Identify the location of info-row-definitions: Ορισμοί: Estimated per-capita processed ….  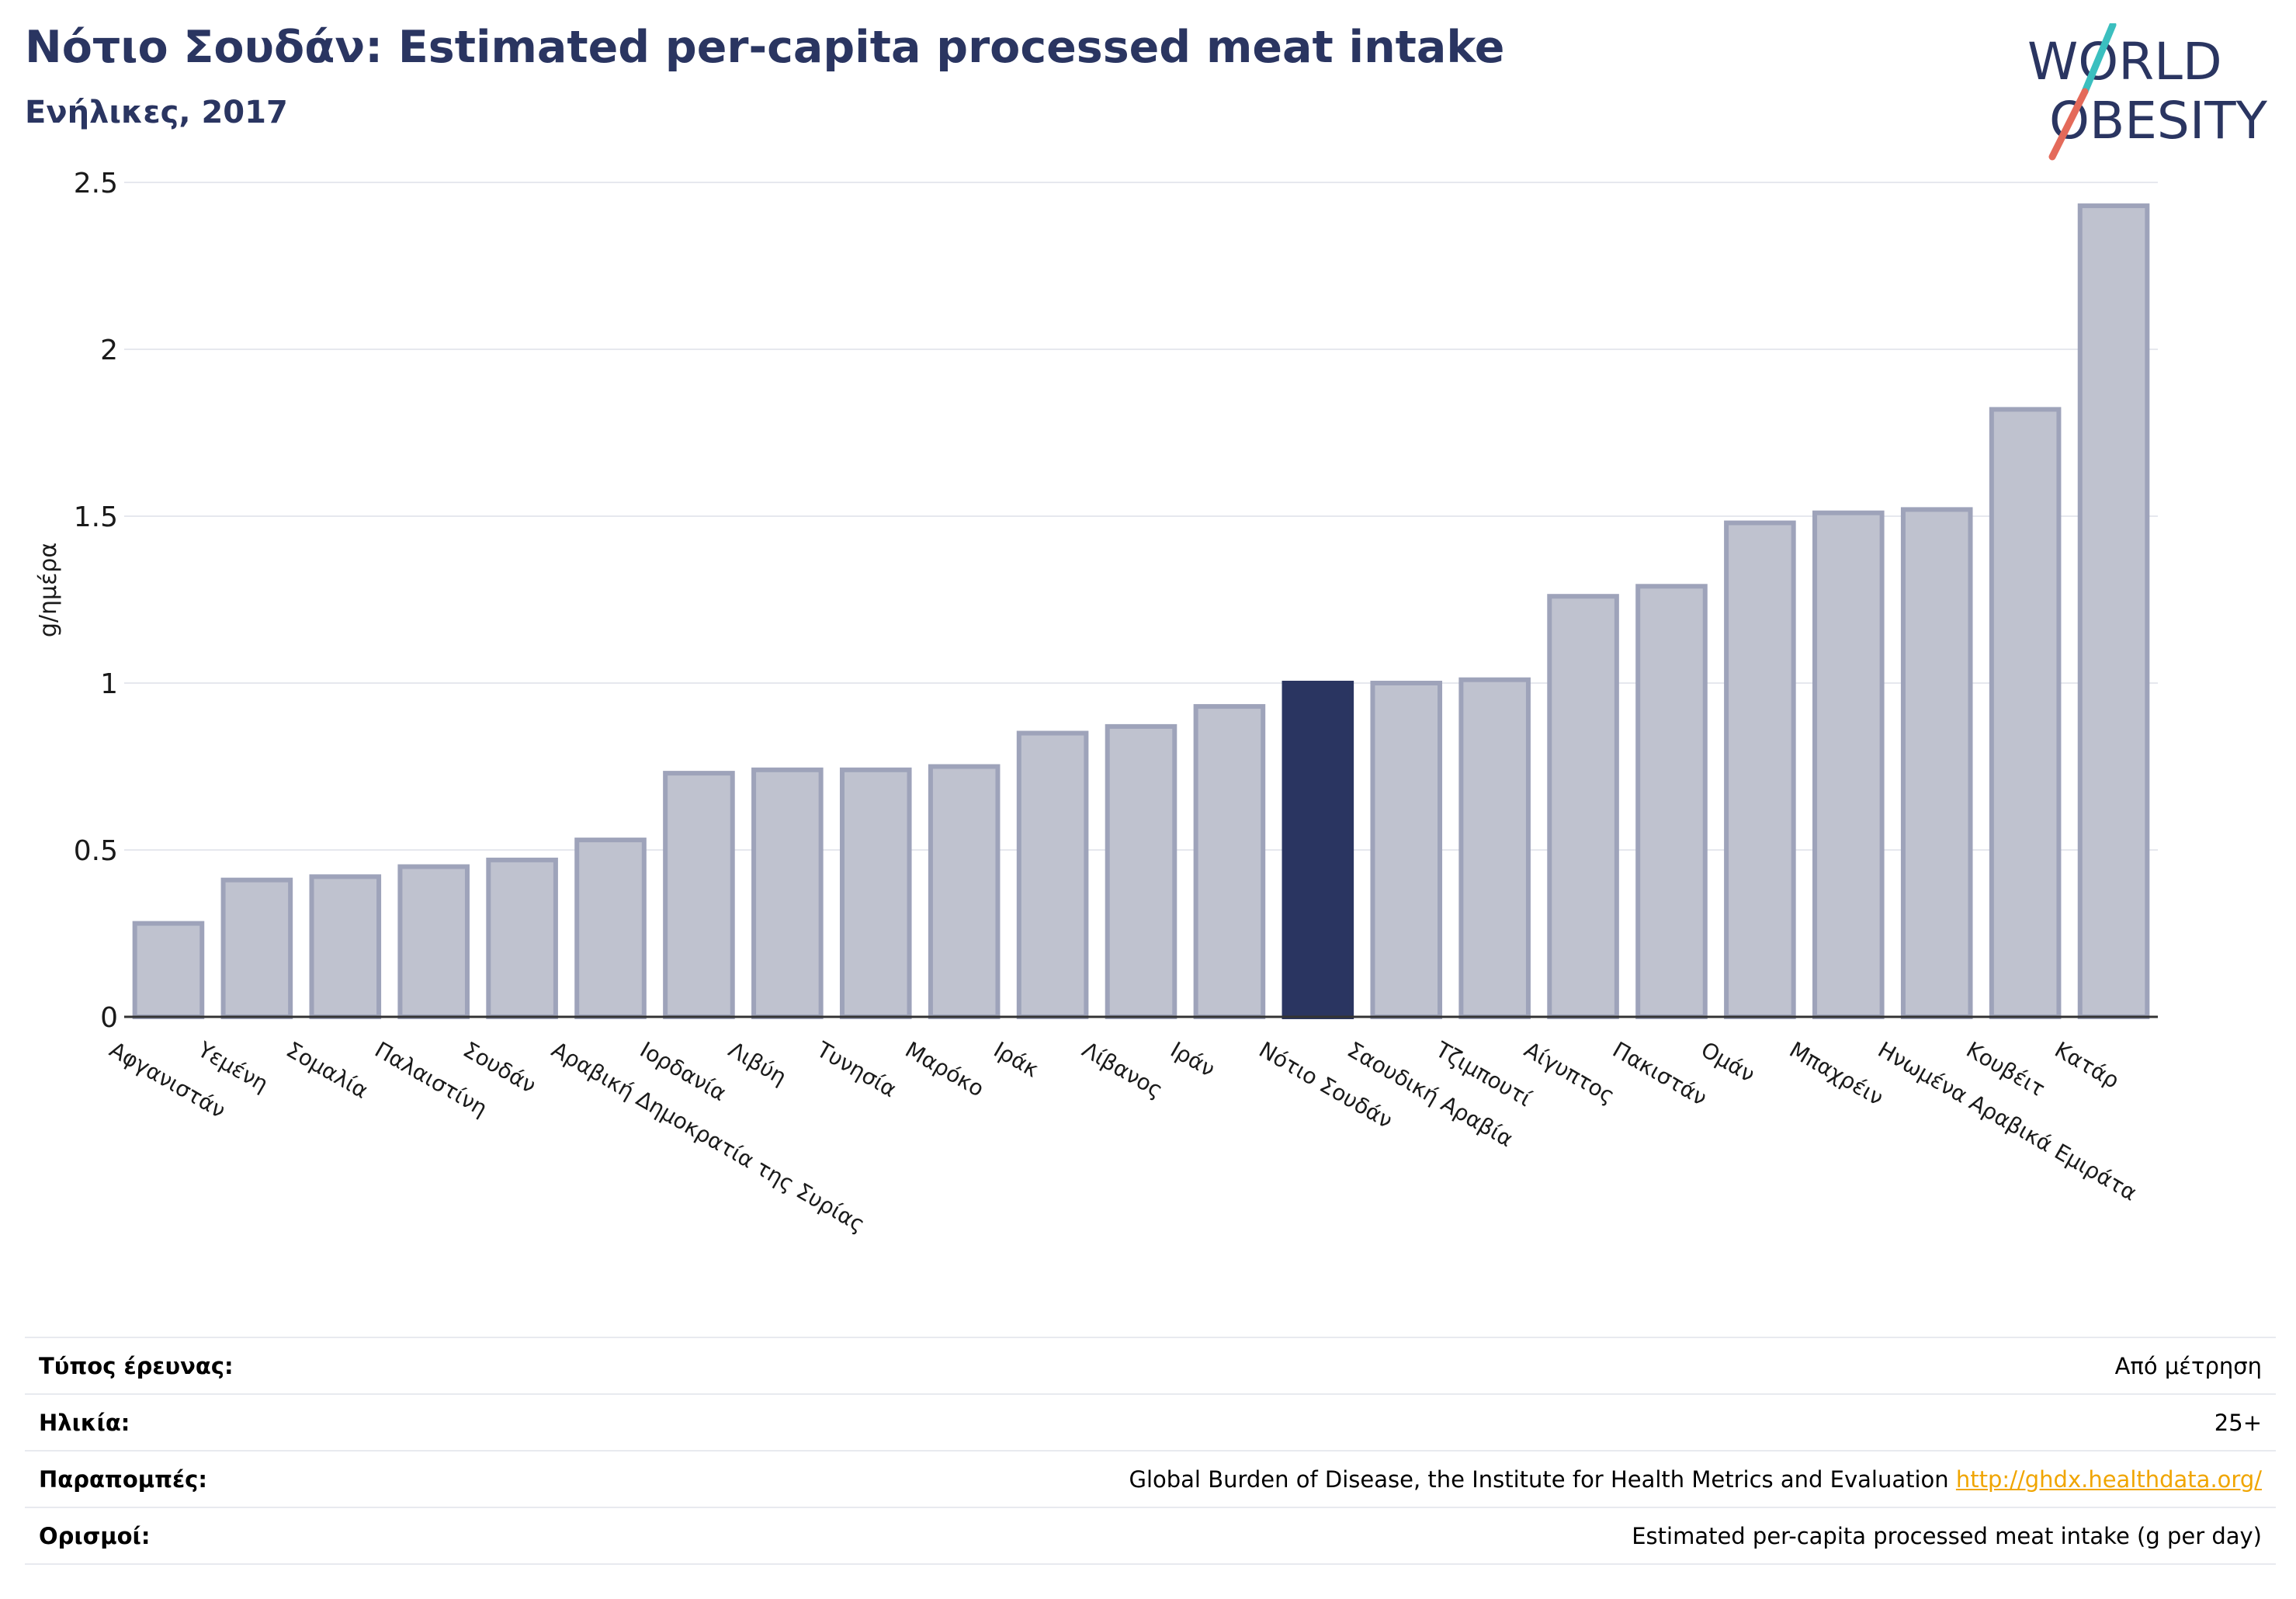
(1150, 1536).